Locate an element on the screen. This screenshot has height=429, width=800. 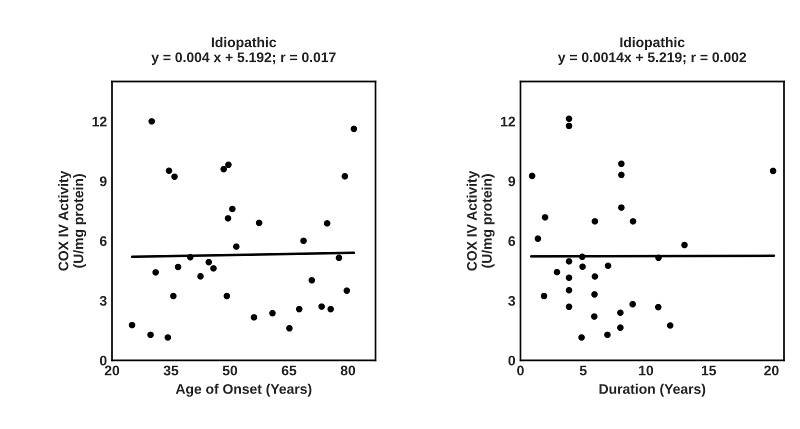
x-tick-label: 80 is located at coordinates (348, 371).